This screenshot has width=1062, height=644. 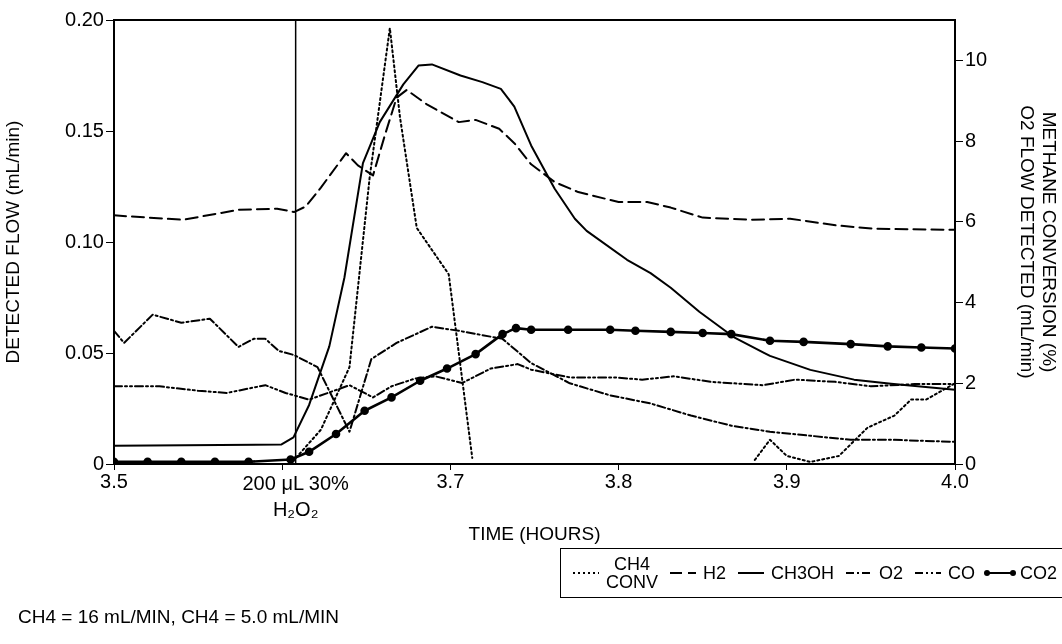 What do you see at coordinates (632, 573) in the screenshot?
I see `legend-label: CH4 CONV` at bounding box center [632, 573].